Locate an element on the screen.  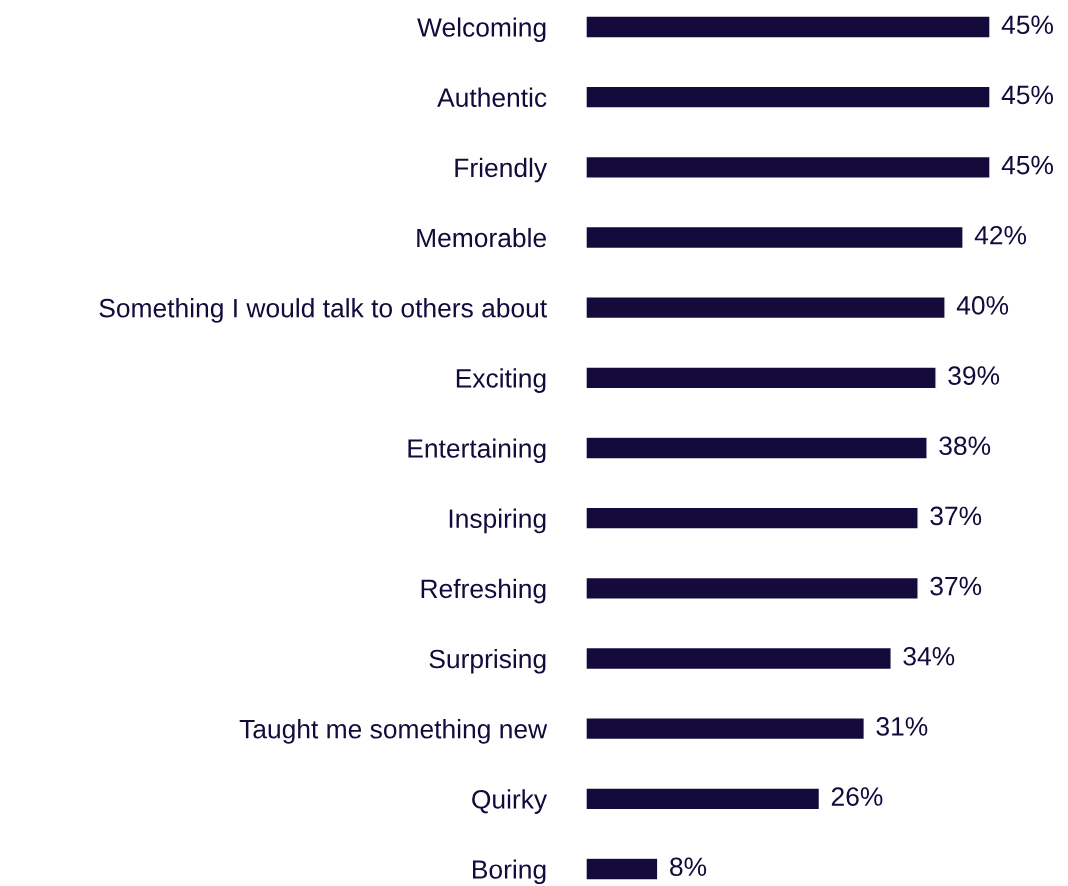
y-tick-label: Something I would talk to others about is located at coordinates (323, 310).